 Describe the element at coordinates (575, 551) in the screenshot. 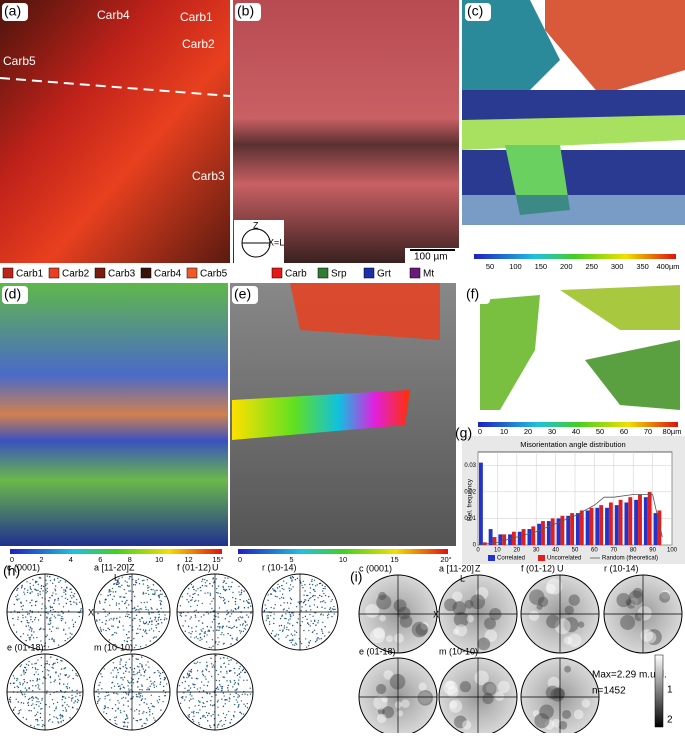

I see `x-tick-label: 50` at that location.